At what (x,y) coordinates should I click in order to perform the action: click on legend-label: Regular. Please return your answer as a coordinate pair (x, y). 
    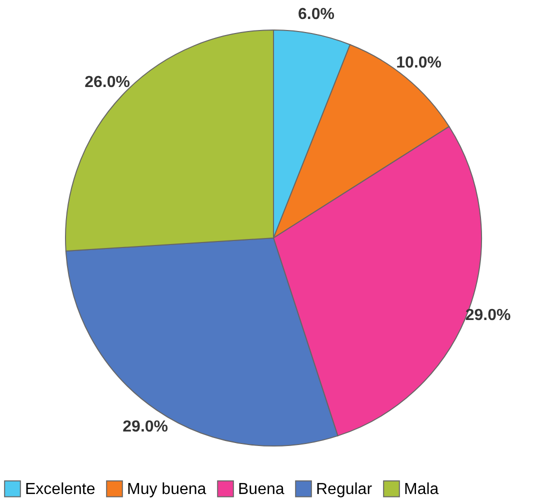
    Looking at the image, I should click on (344, 489).